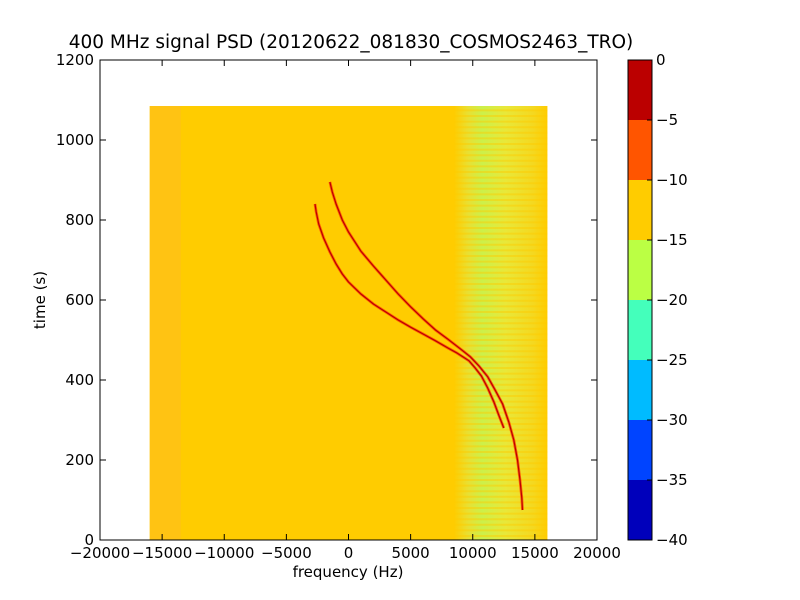 The width and height of the screenshot is (800, 600). Describe the element at coordinates (672, 240) in the screenshot. I see `colorbar-tick-label: −15` at that location.